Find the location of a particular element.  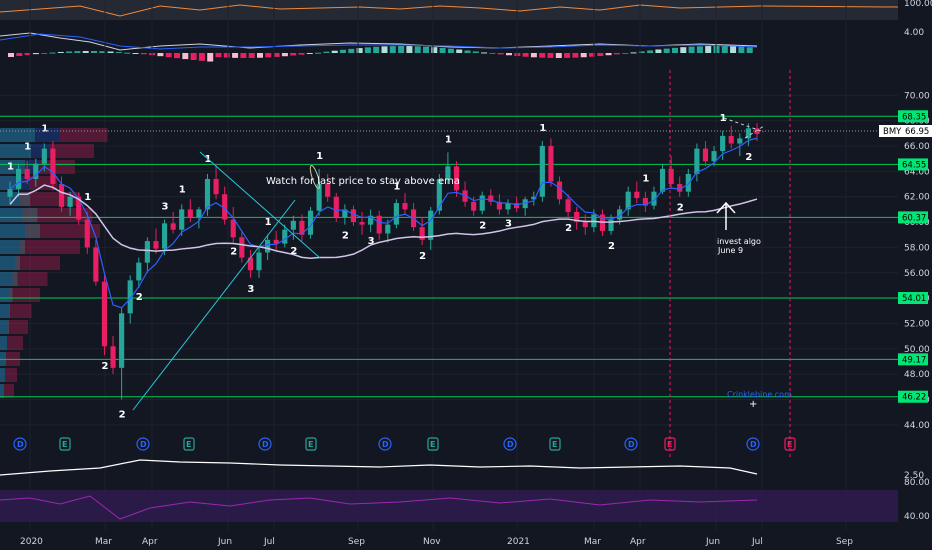

price-tick-label: 48.00 is located at coordinates (917, 375).